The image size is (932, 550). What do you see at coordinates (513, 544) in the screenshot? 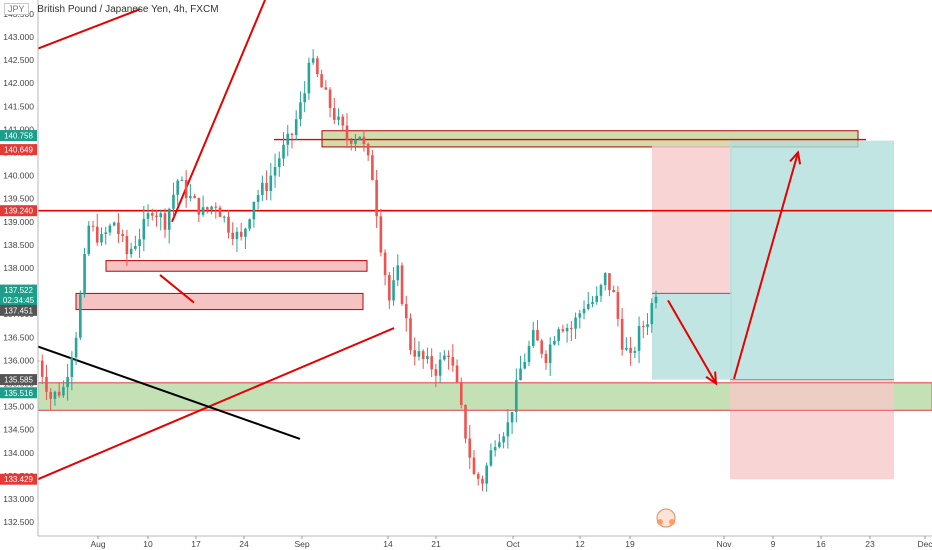
I see `time-tick-label: Oct` at bounding box center [513, 544].